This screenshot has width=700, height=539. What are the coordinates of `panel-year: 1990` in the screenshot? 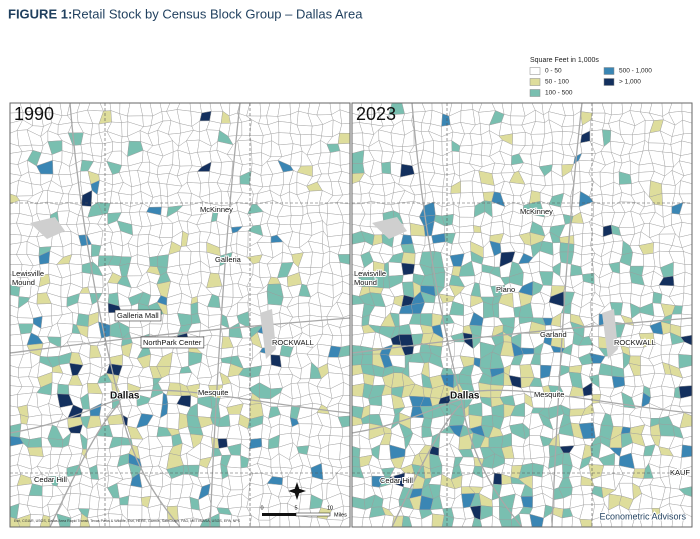 It's located at (34, 114).